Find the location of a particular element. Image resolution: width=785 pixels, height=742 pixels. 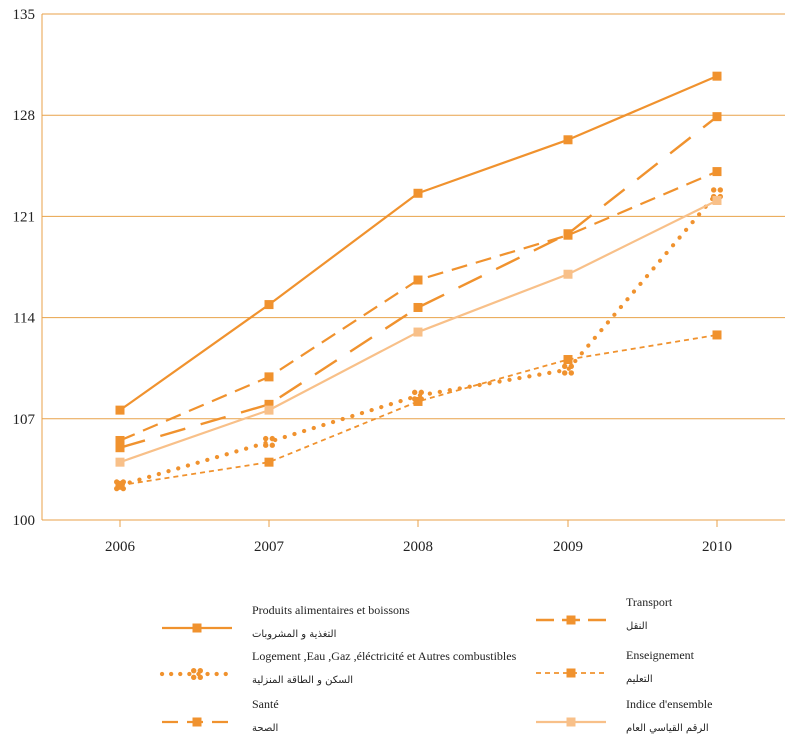

legend-item-5: Indice d'ensemble الرقم القياسي العام is located at coordinates (624, 715).